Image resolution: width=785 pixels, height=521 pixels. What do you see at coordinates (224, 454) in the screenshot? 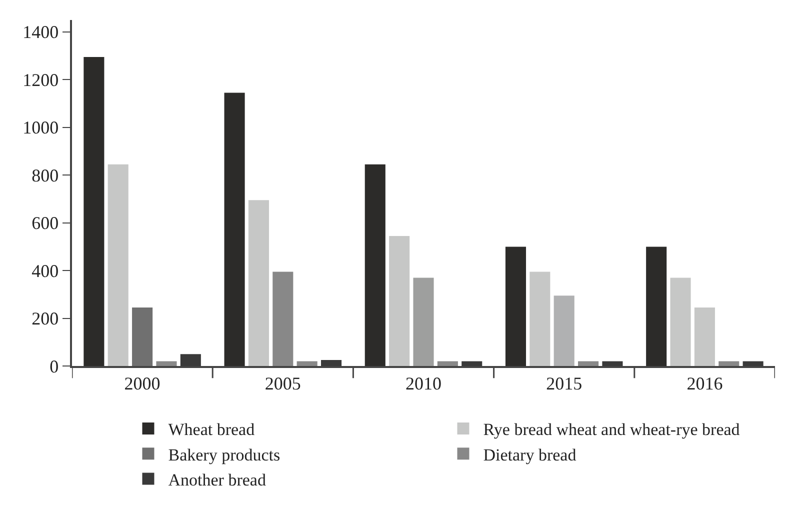
I see `legend-label: Bakery products` at bounding box center [224, 454].